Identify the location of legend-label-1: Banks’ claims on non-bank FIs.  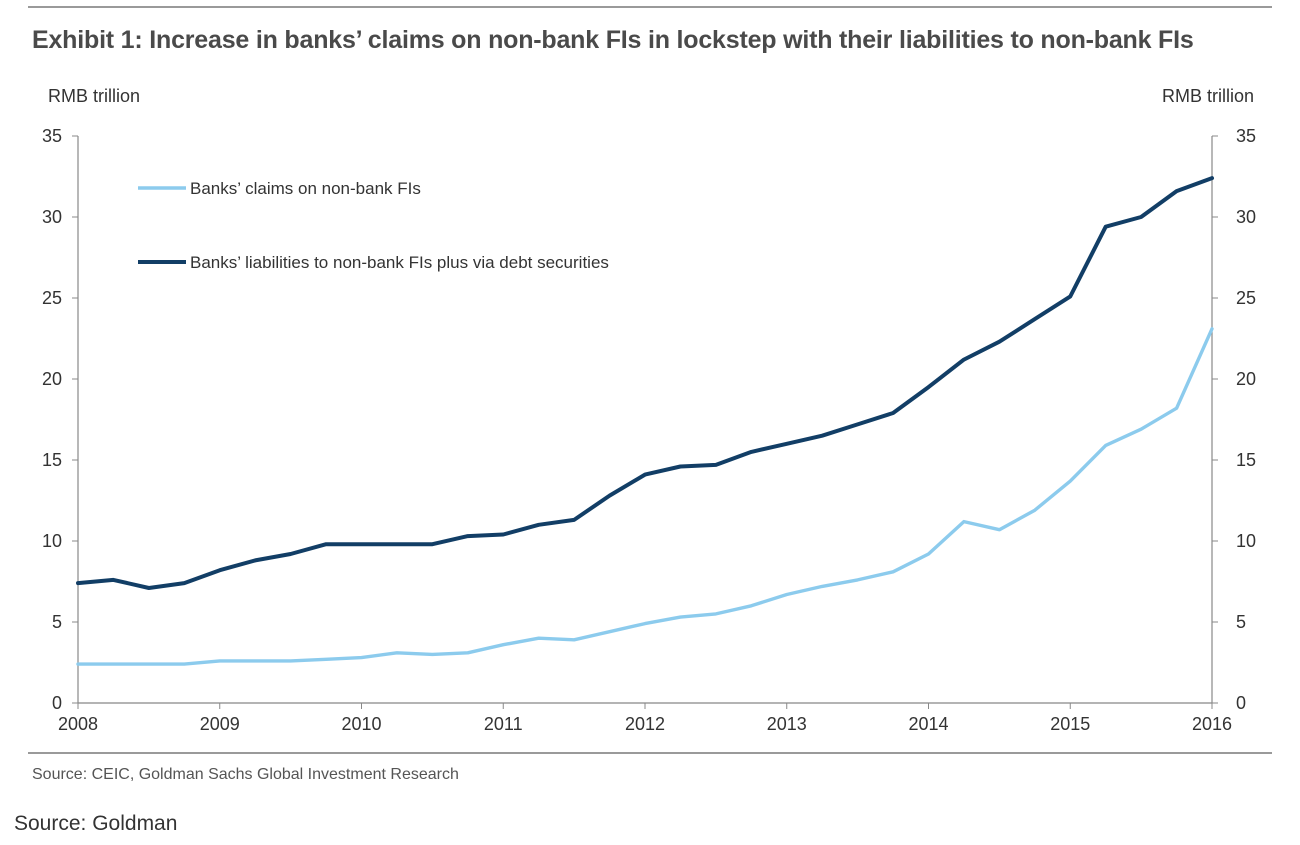
(305, 188).